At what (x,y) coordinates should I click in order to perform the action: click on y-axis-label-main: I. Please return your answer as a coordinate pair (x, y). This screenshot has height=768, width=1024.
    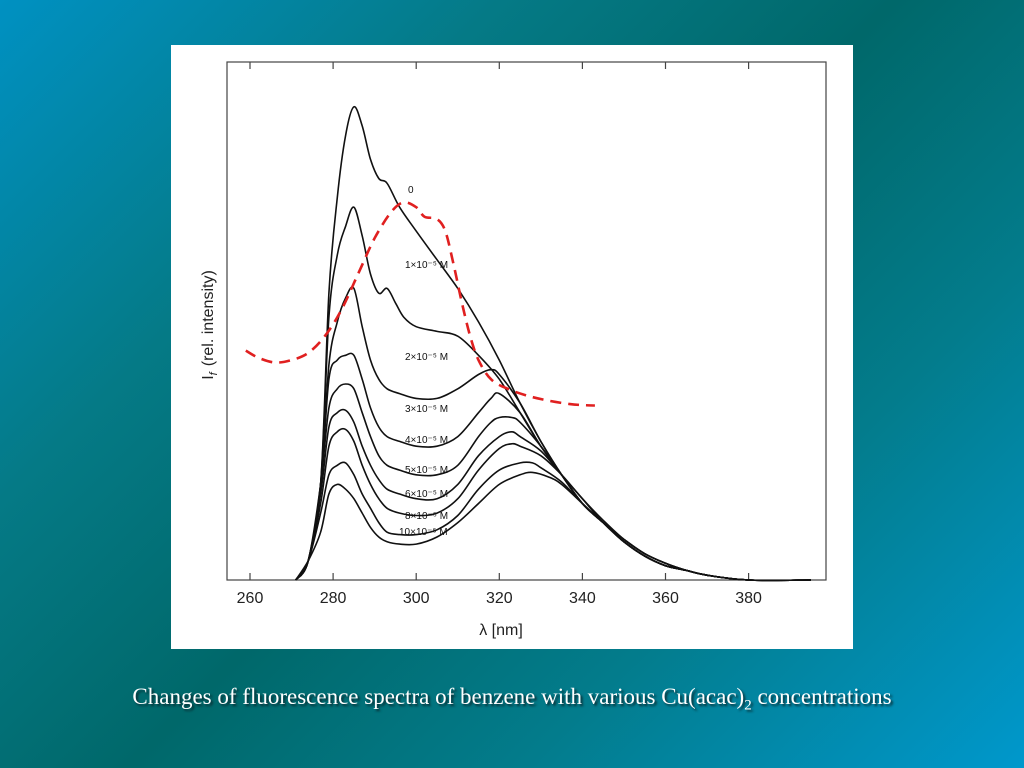
    Looking at the image, I should click on (208, 377).